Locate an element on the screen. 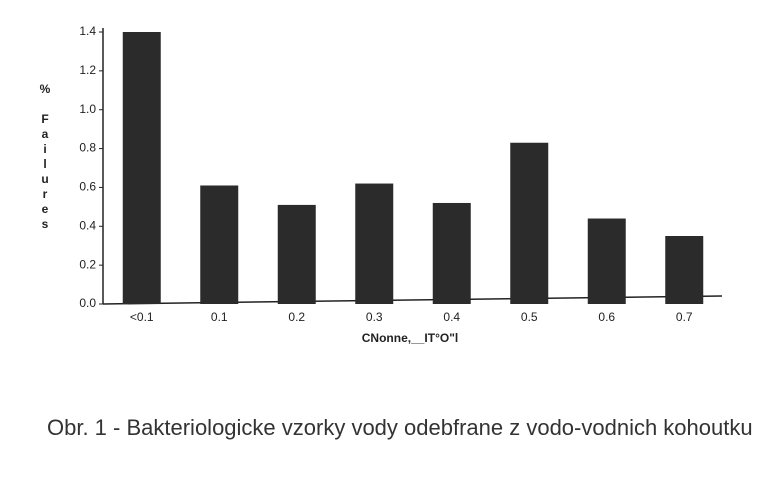 This screenshot has width=783, height=492. x-axis is located at coordinates (412, 300).